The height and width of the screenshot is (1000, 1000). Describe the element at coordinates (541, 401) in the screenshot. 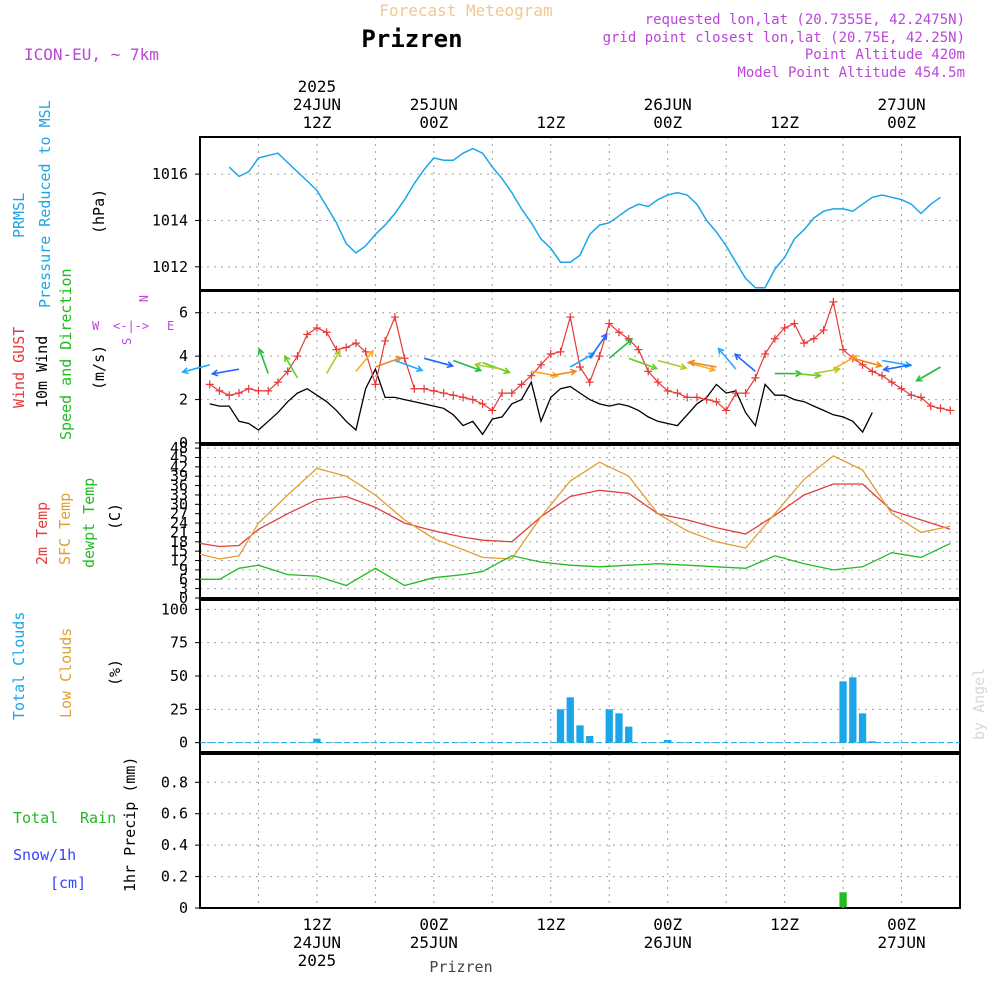

I see `wind-10m-line` at that location.